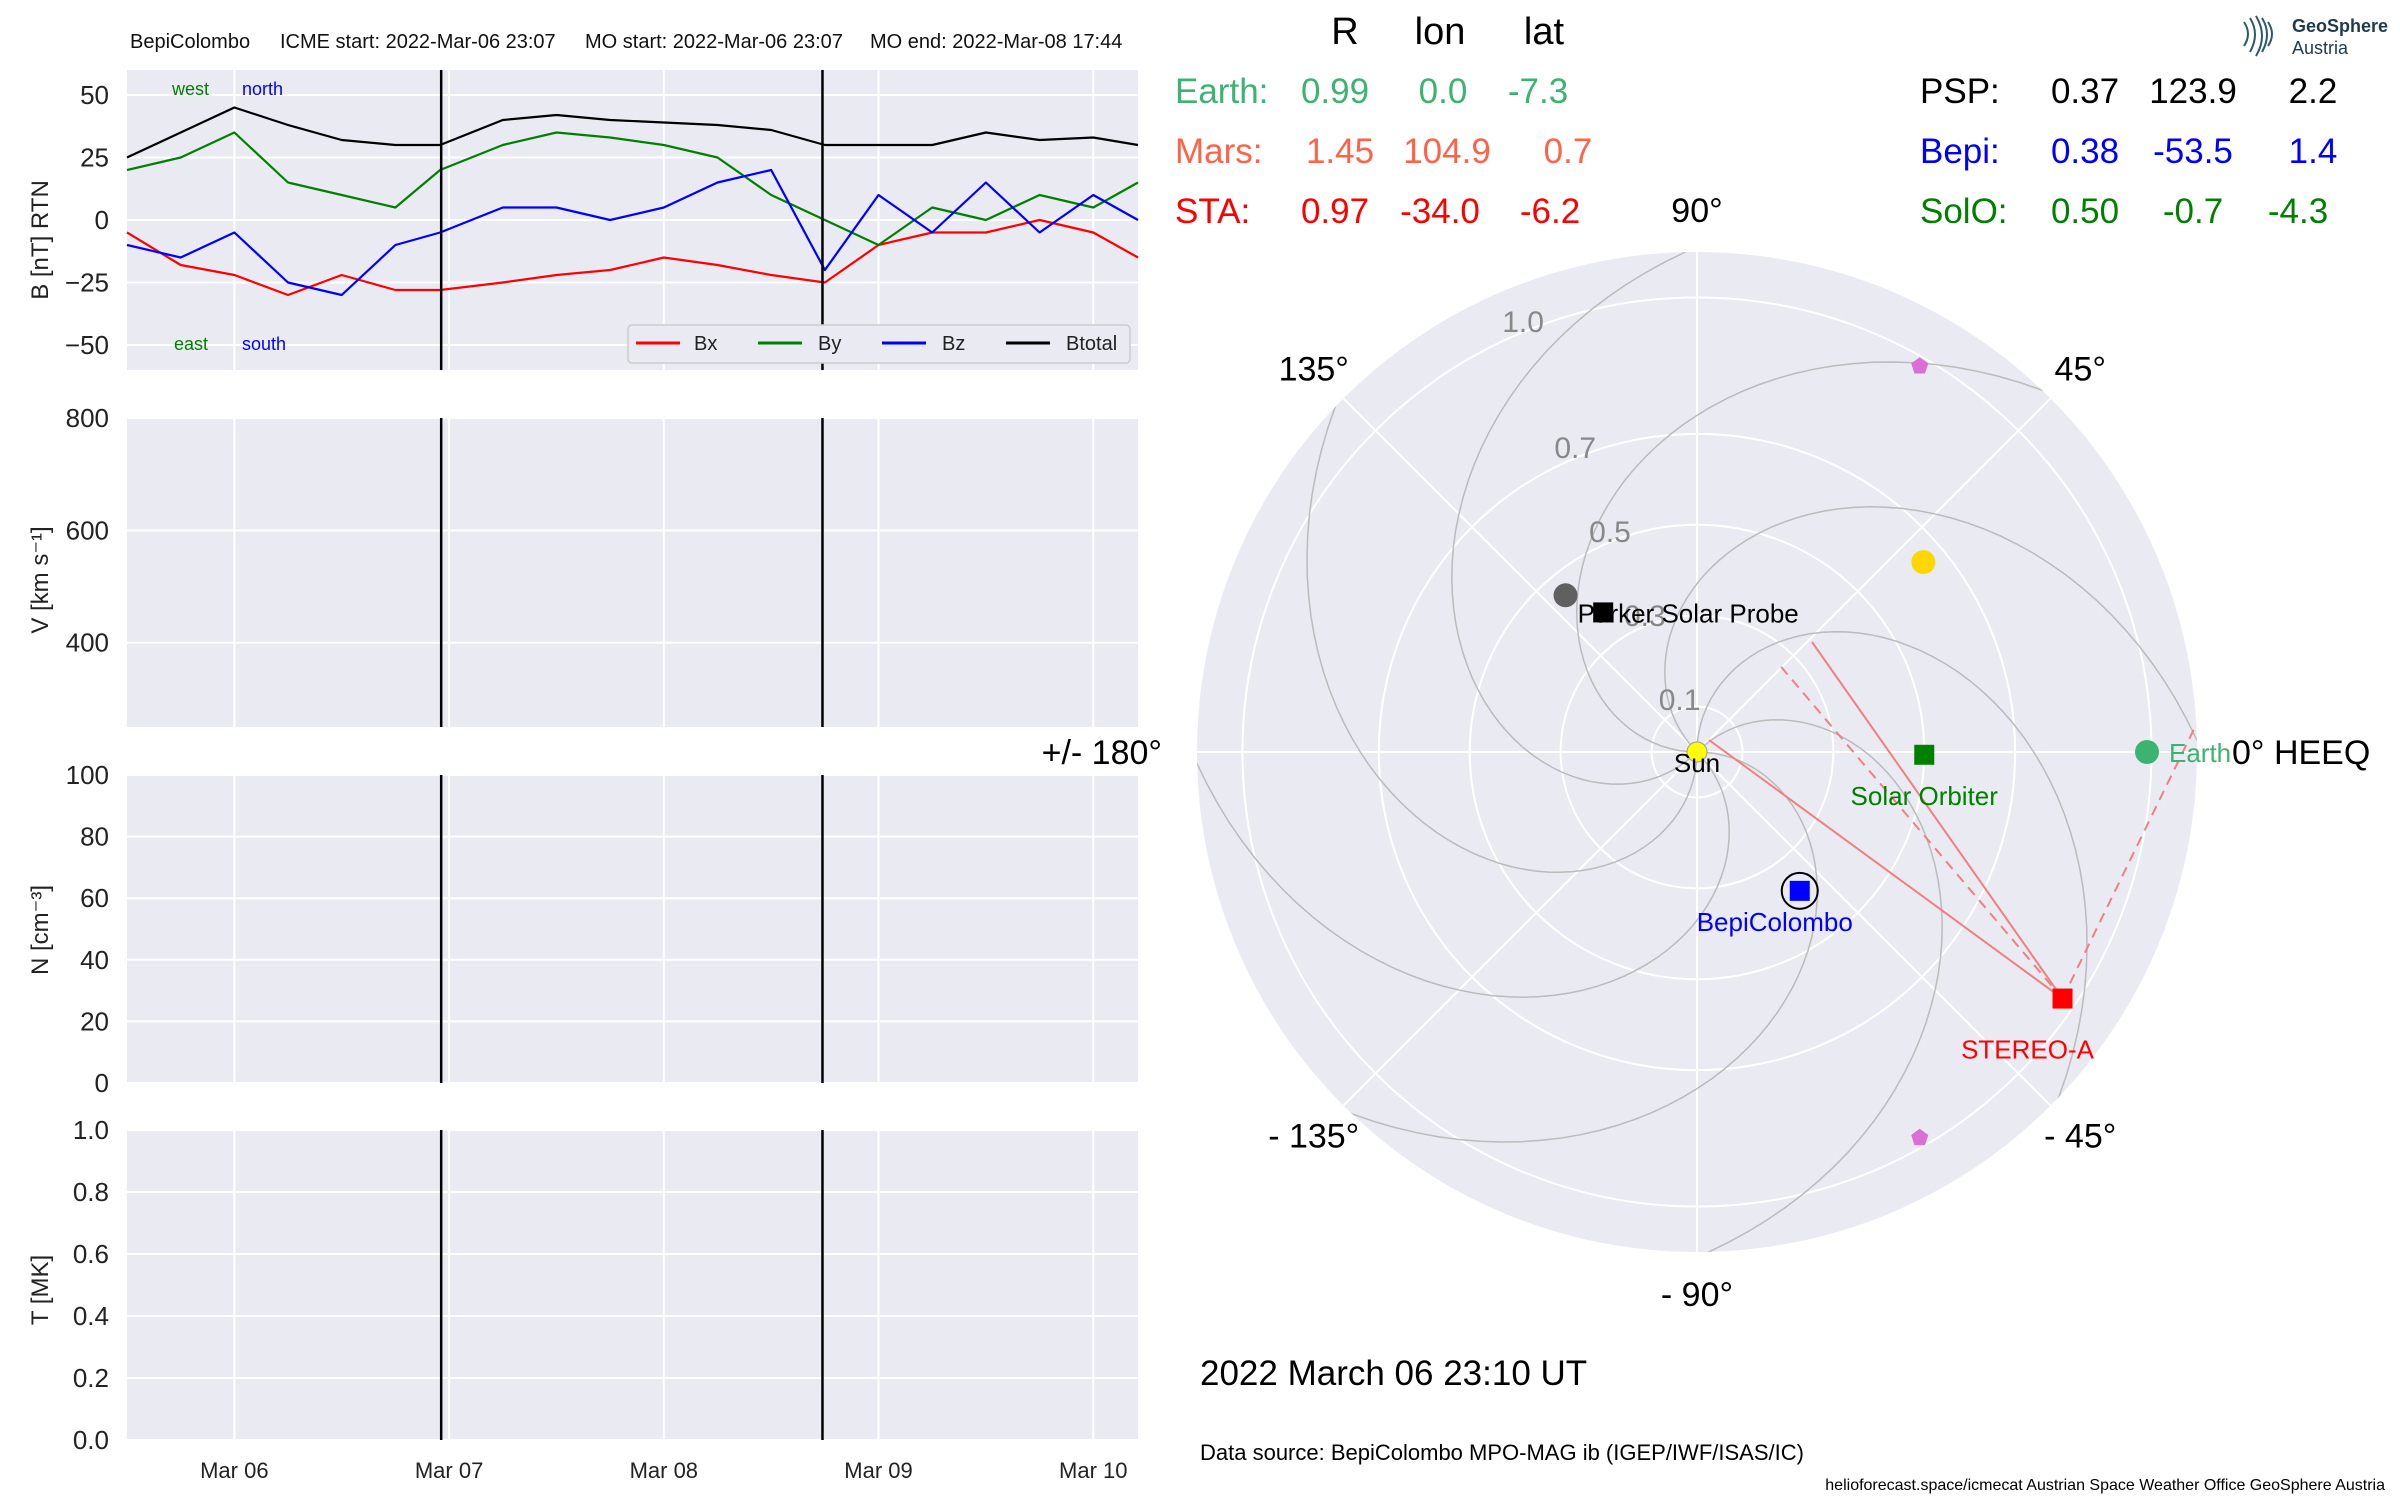 The height and width of the screenshot is (1500, 2400). I want to click on y-tick-label: 0.0, so click(91, 1440).